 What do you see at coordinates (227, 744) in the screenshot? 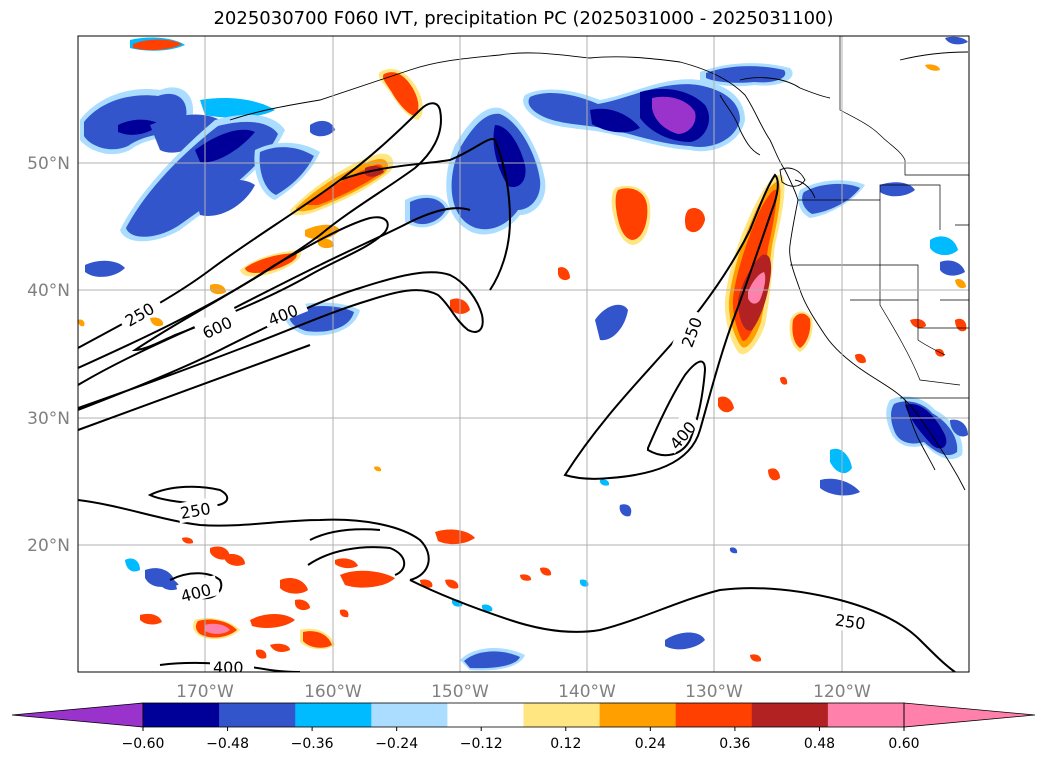
I see `colorbar-tick-label: −0.48` at bounding box center [227, 744].